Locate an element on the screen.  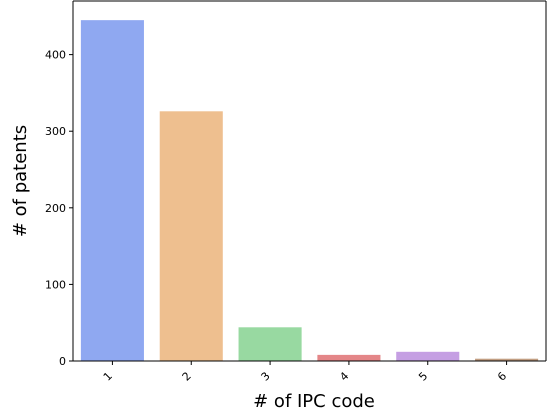
x-tick-label: 1 is located at coordinates (108, 376).